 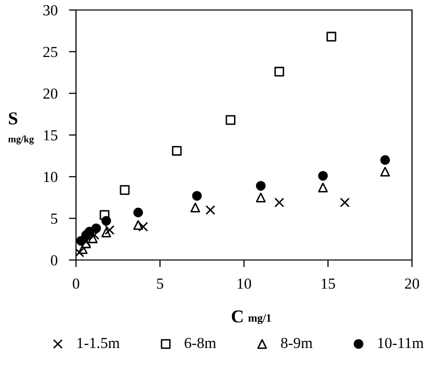 I want to click on legend-label: 1-1.5m, so click(x=99, y=343).